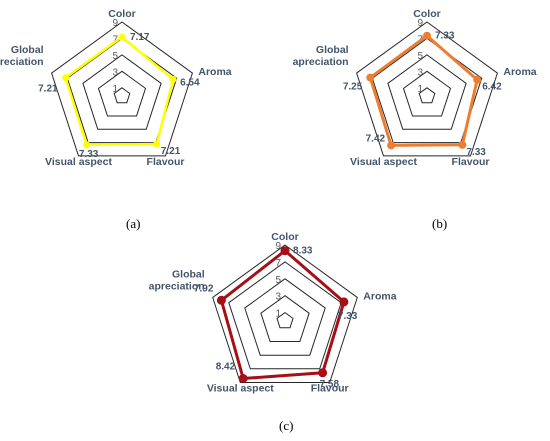 The image size is (550, 441). What do you see at coordinates (48, 89) in the screenshot?
I see `value-label-global-apreciation: 7.21` at bounding box center [48, 89].